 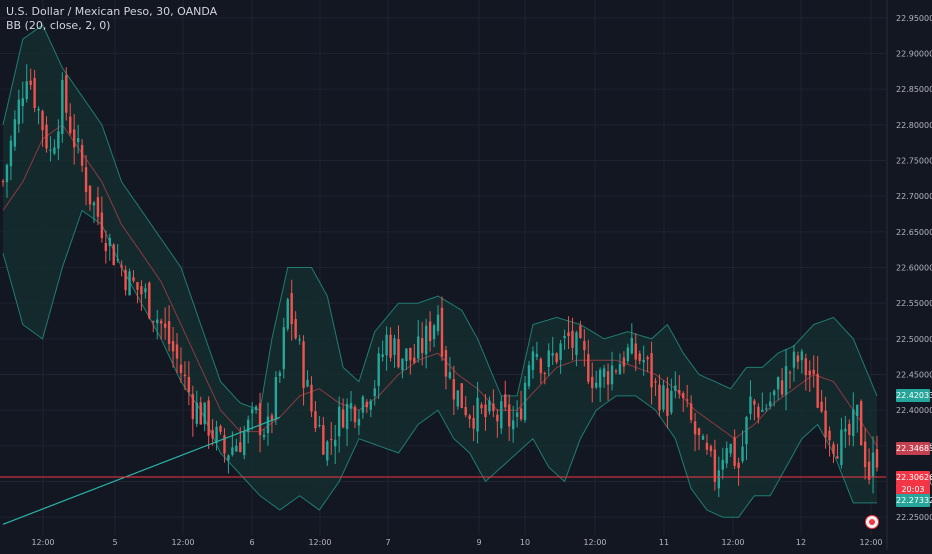 I want to click on y-tick-label: 22.65000, so click(x=914, y=232).